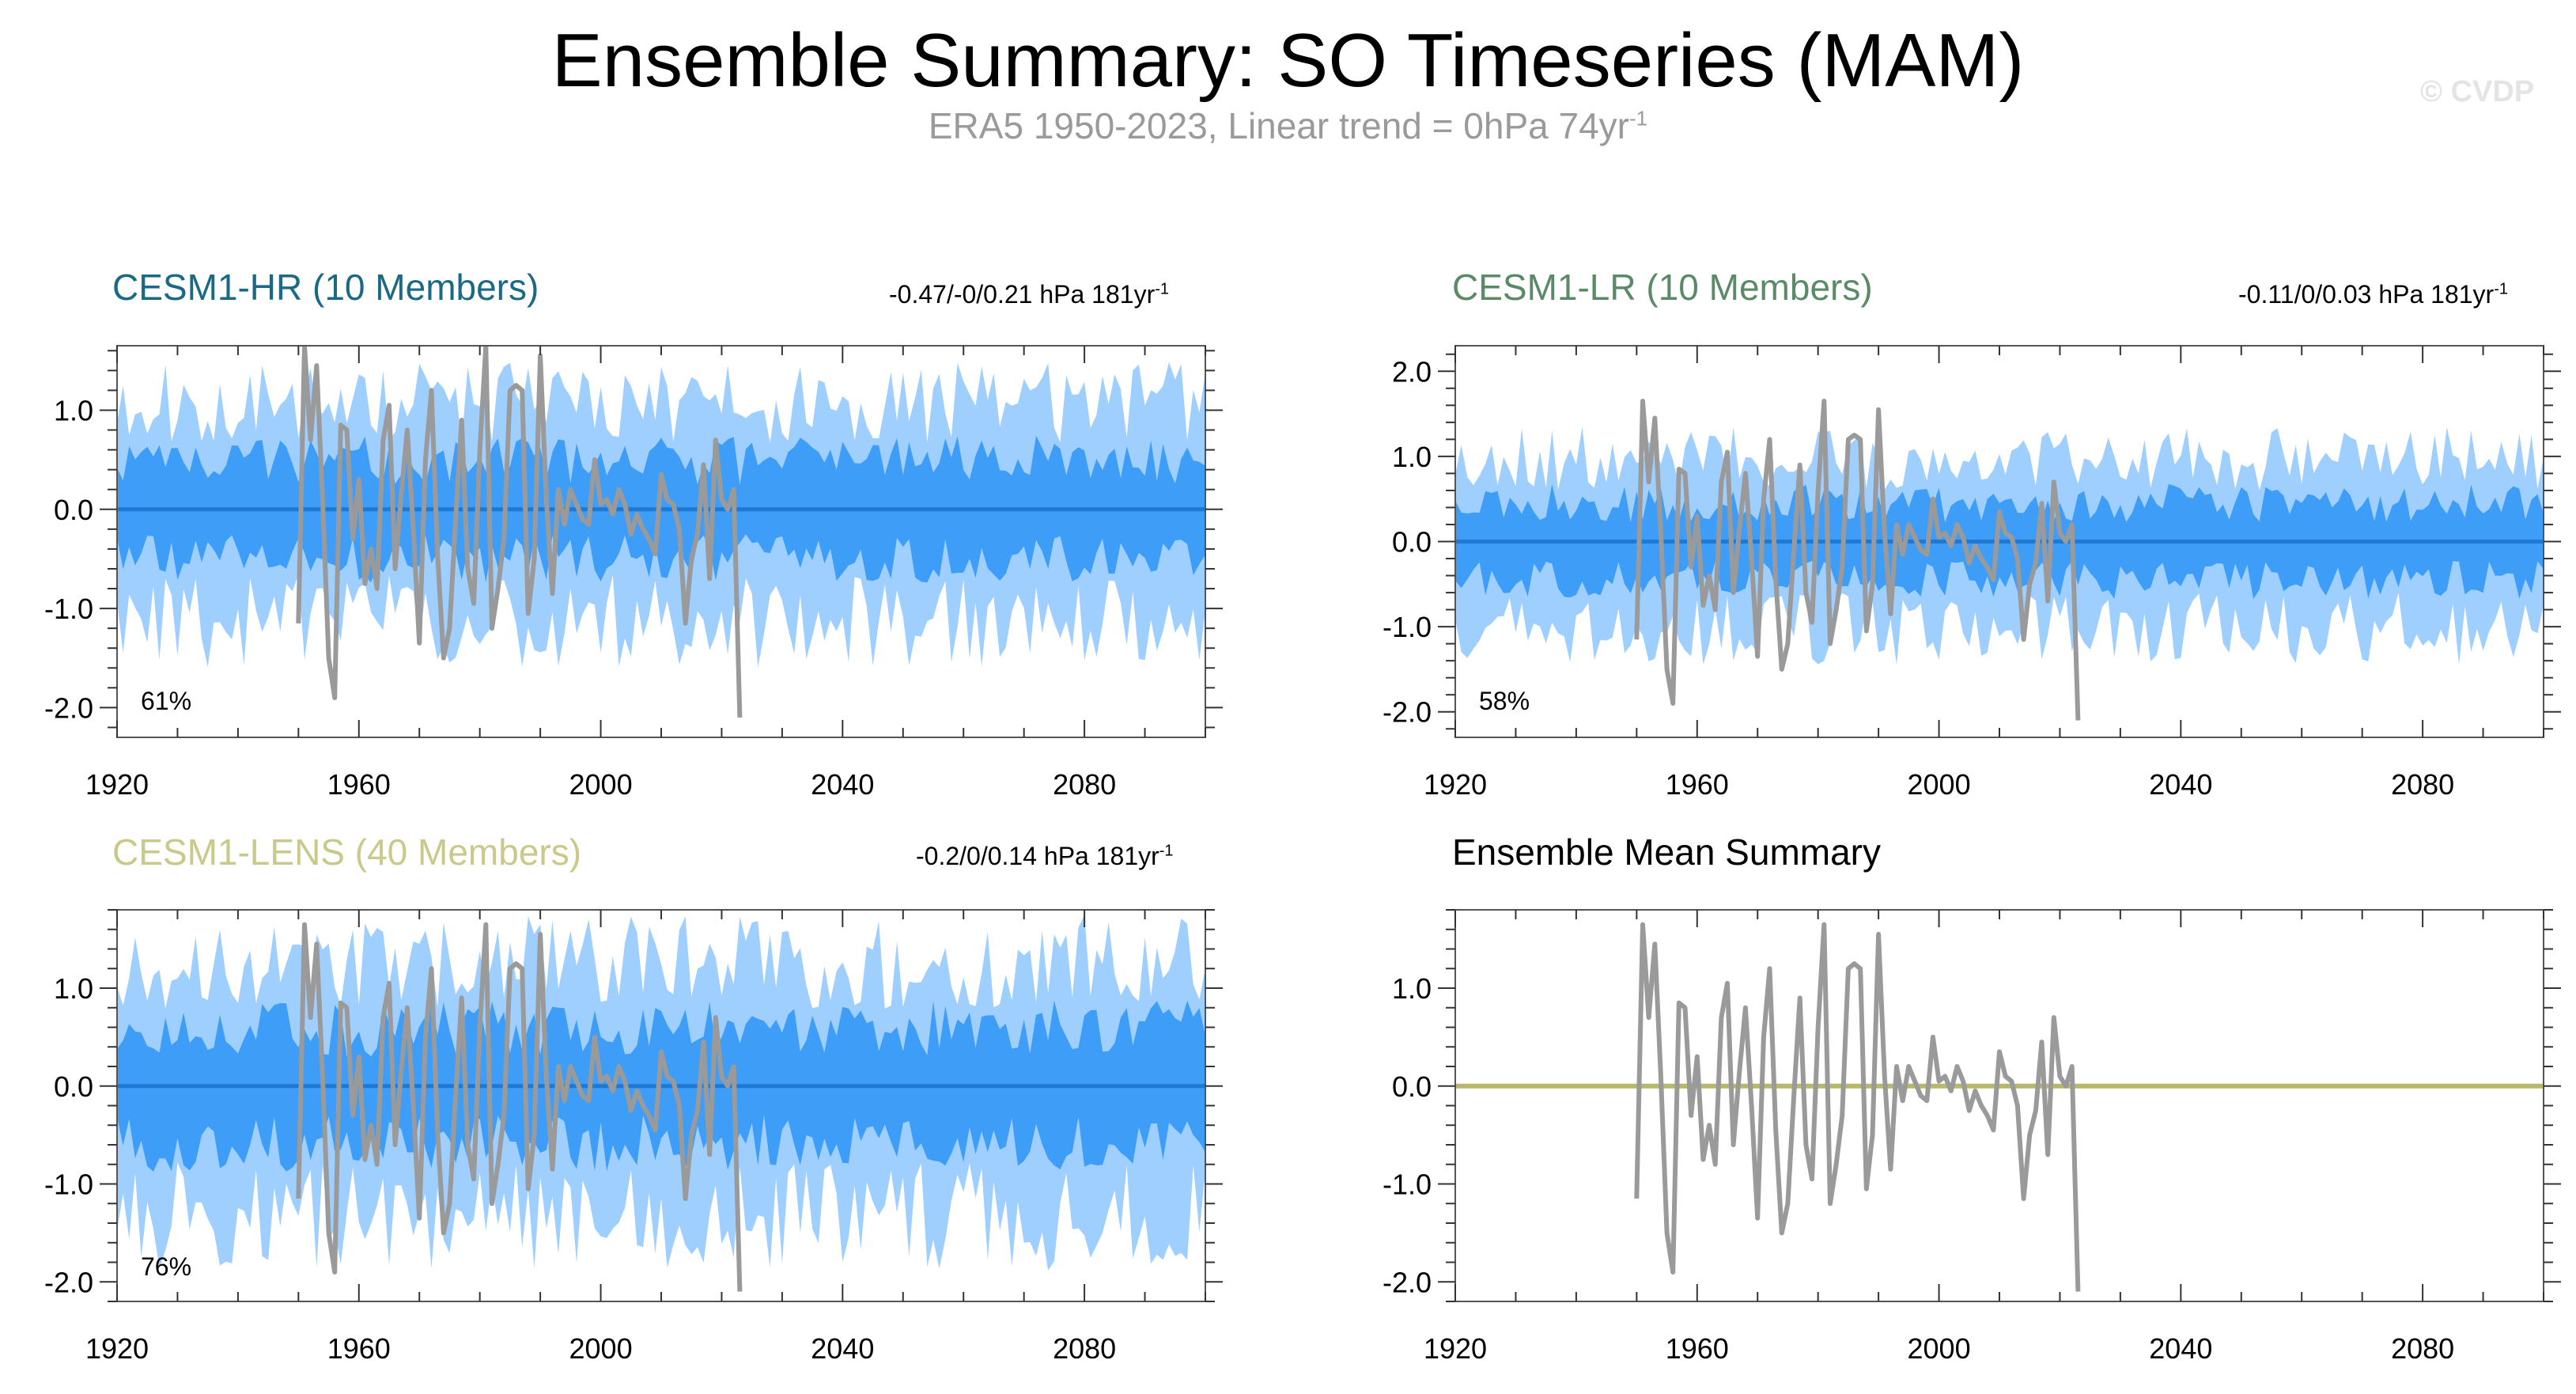 This screenshot has width=2576, height=1394. What do you see at coordinates (166, 1266) in the screenshot?
I see `percent-label: 76%` at bounding box center [166, 1266].